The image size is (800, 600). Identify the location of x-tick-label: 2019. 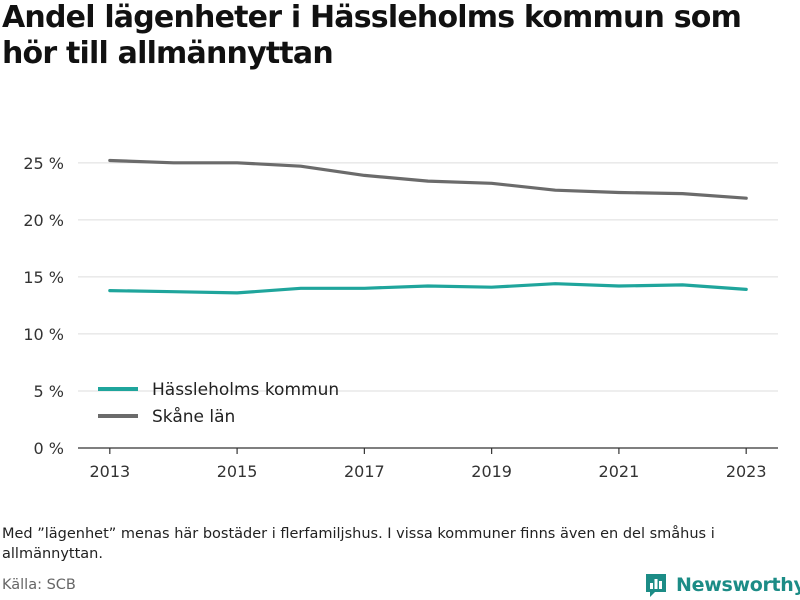
(491, 471).